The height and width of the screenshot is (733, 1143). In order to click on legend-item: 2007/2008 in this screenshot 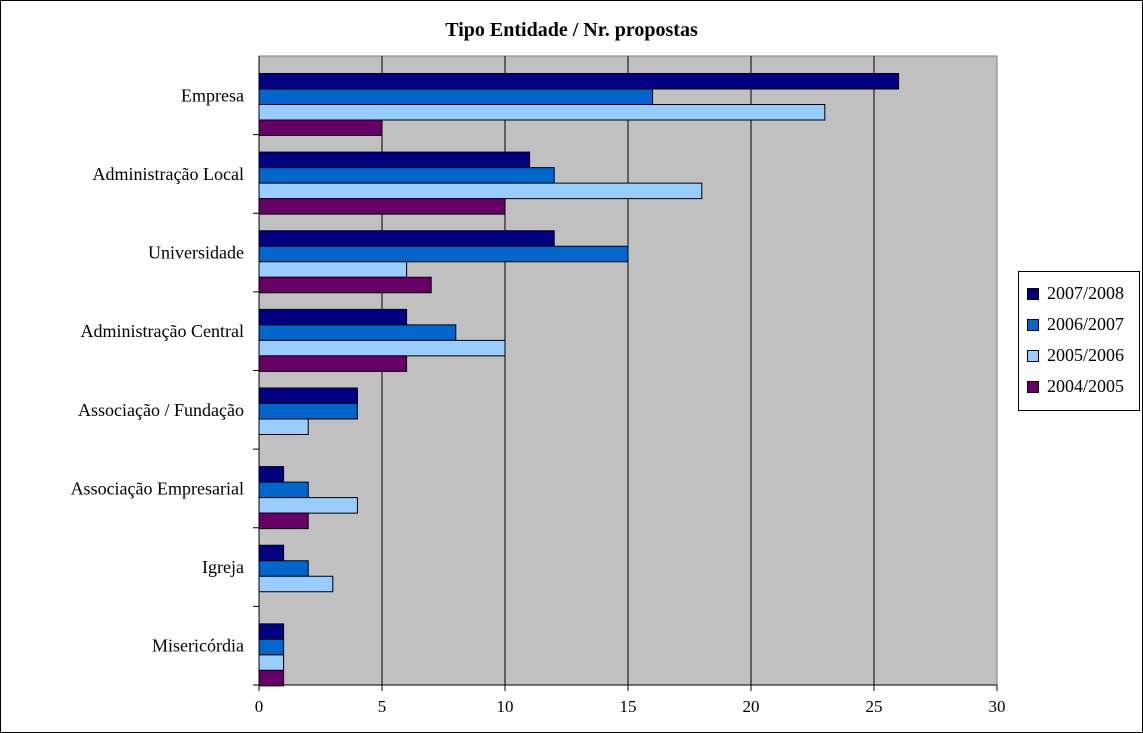, I will do `click(1079, 293)`.